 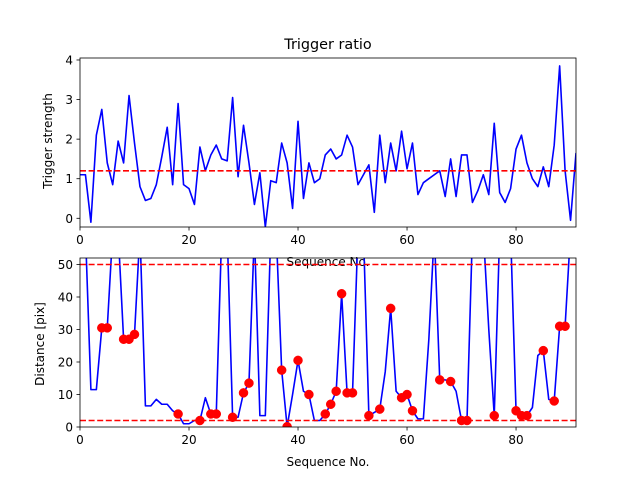 What do you see at coordinates (406, 440) in the screenshot?
I see `bottom-x-tick-label: 60` at bounding box center [406, 440].